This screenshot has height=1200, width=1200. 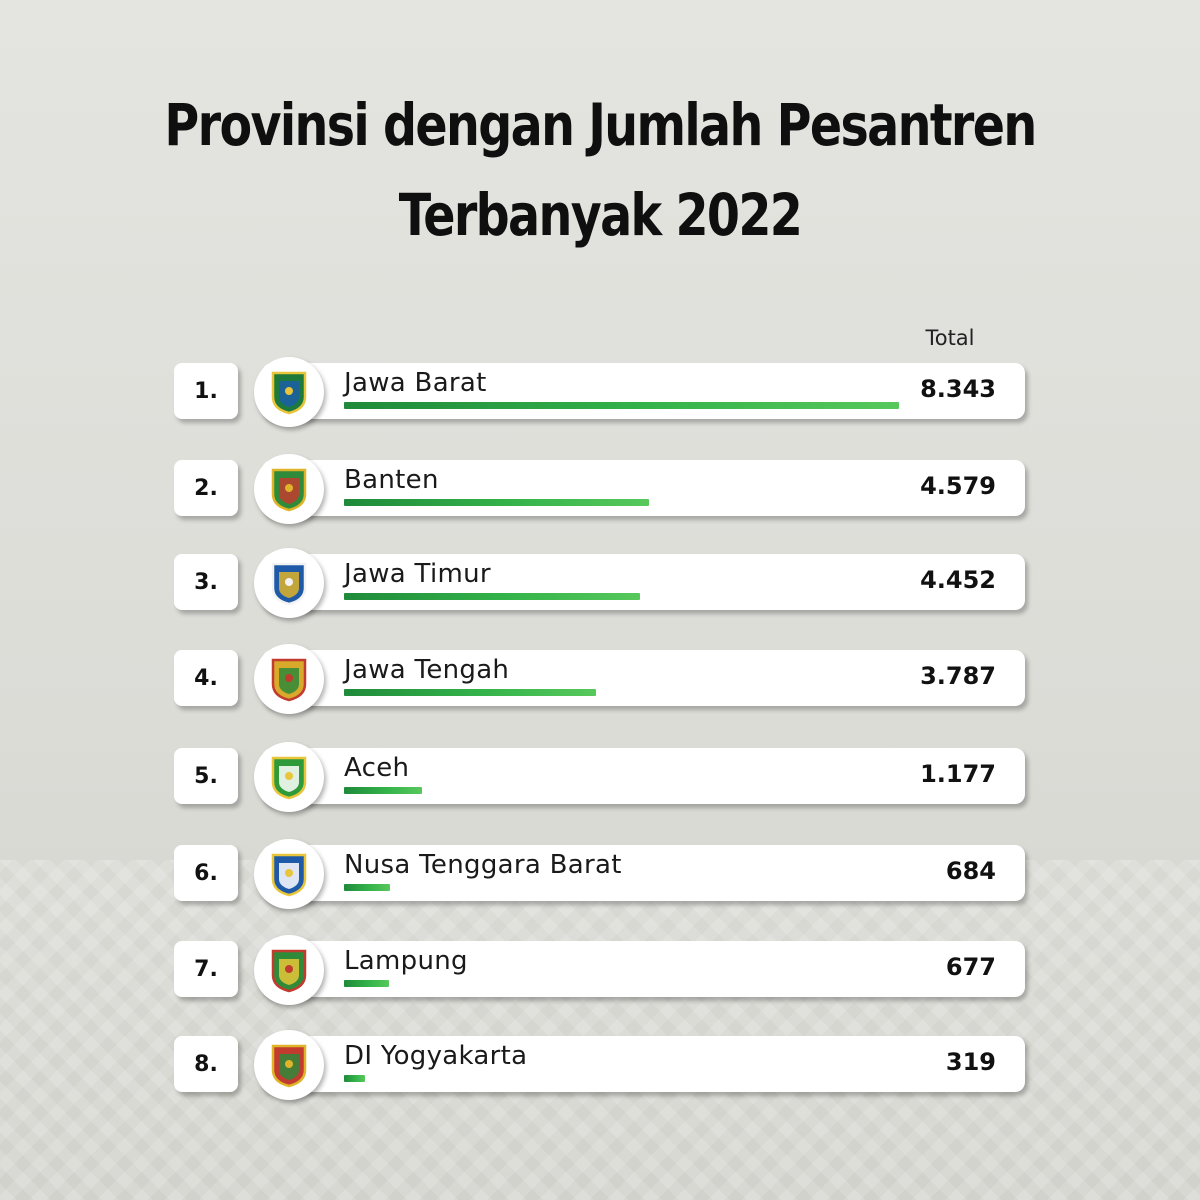 What do you see at coordinates (206, 873) in the screenshot?
I see `rank-number: 6.` at bounding box center [206, 873].